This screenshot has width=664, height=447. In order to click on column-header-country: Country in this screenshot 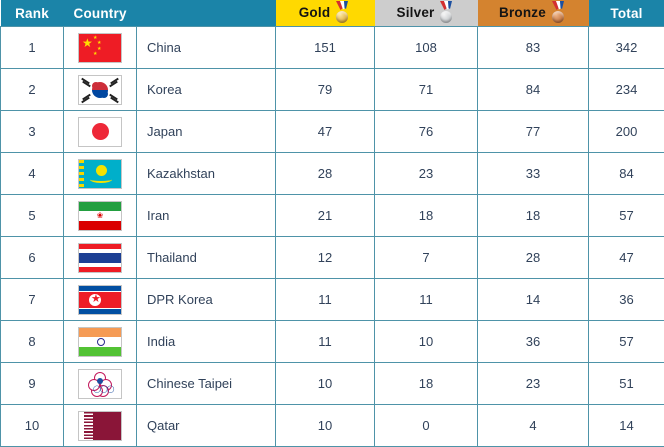, I will do `click(170, 13)`.